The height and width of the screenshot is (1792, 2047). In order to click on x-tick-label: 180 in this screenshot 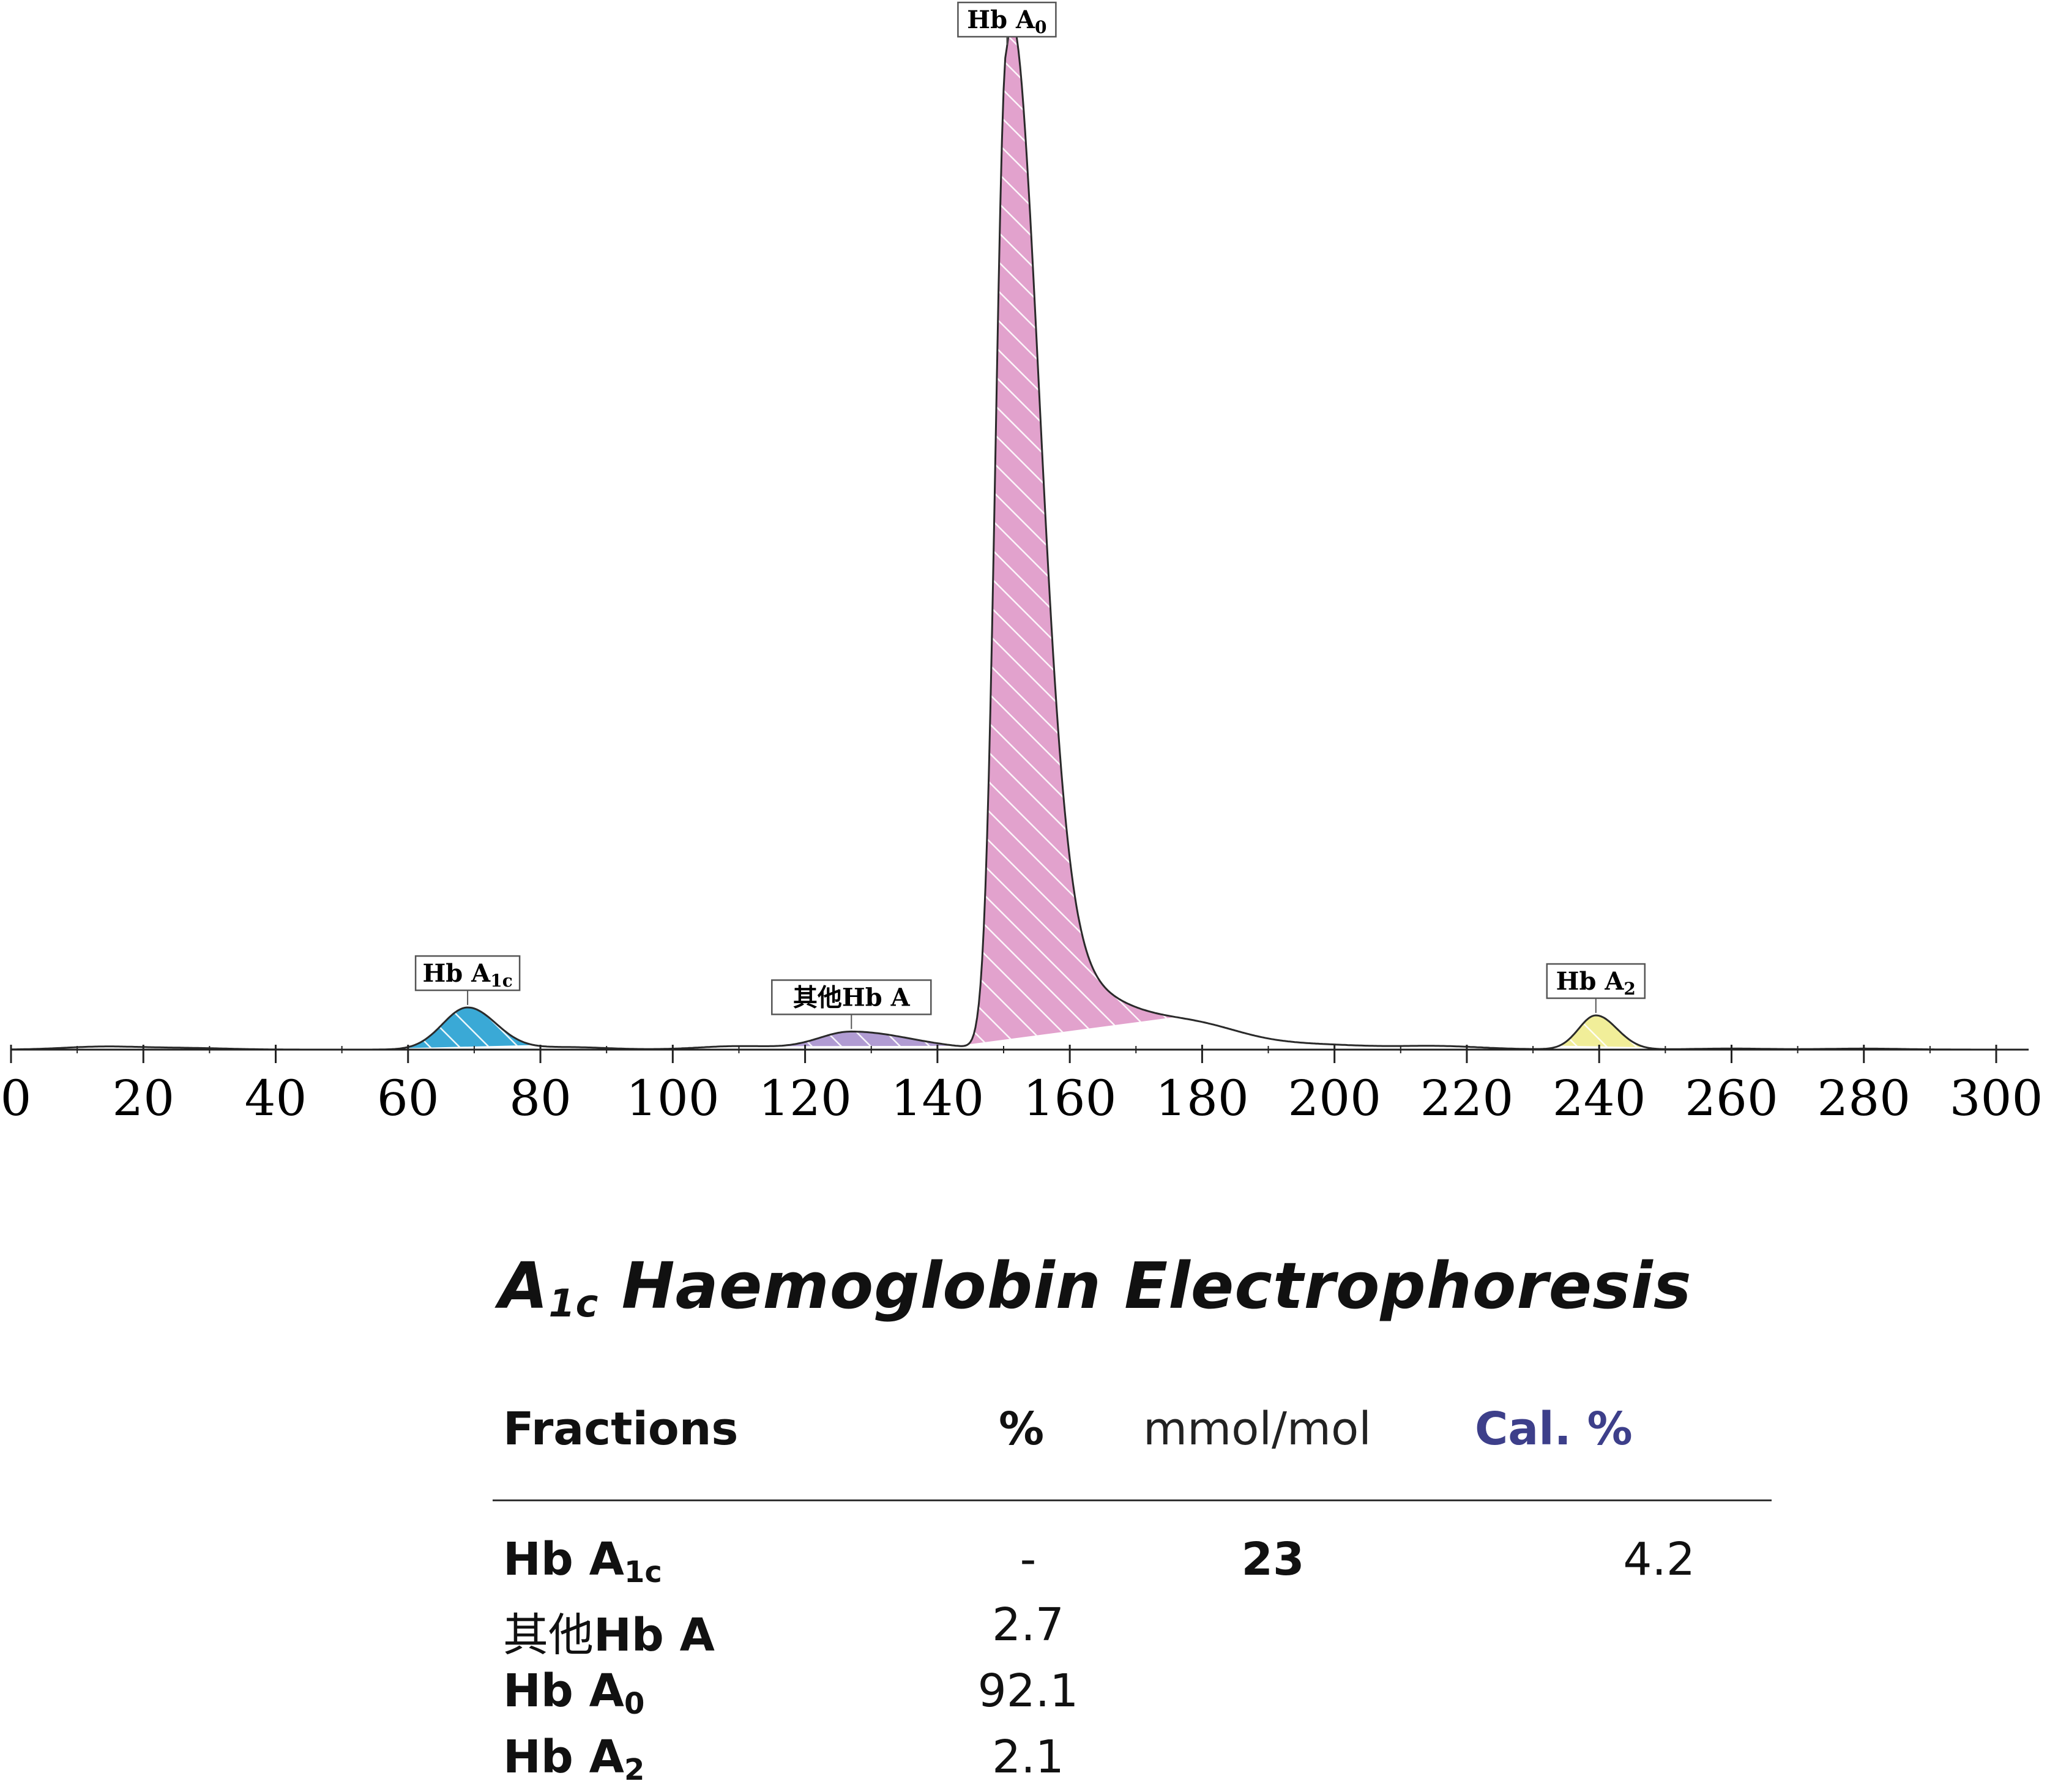, I will do `click(1202, 1098)`.